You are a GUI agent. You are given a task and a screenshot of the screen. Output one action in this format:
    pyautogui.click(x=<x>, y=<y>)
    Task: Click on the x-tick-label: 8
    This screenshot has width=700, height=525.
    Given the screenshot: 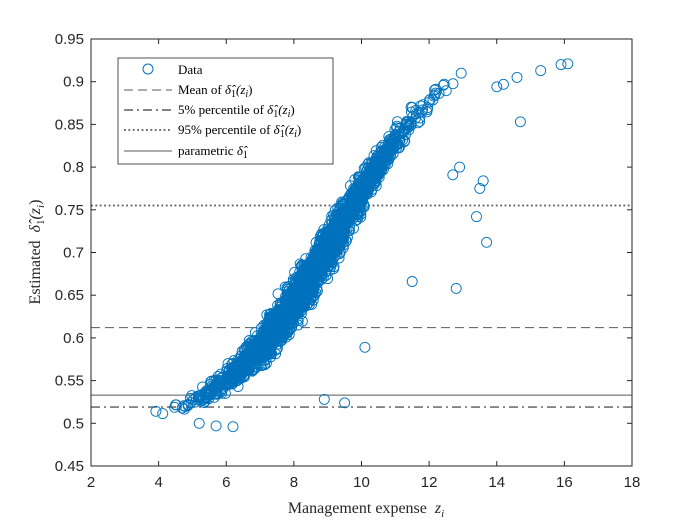 What is the action you would take?
    pyautogui.click(x=294, y=482)
    